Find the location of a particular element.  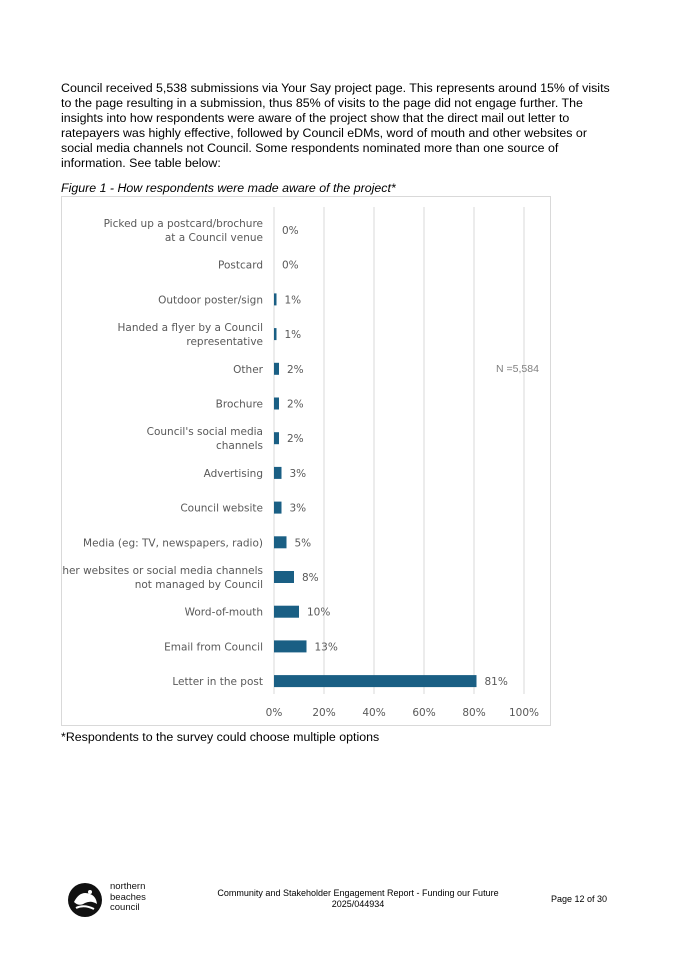

value-label-13: 81% is located at coordinates (496, 682).